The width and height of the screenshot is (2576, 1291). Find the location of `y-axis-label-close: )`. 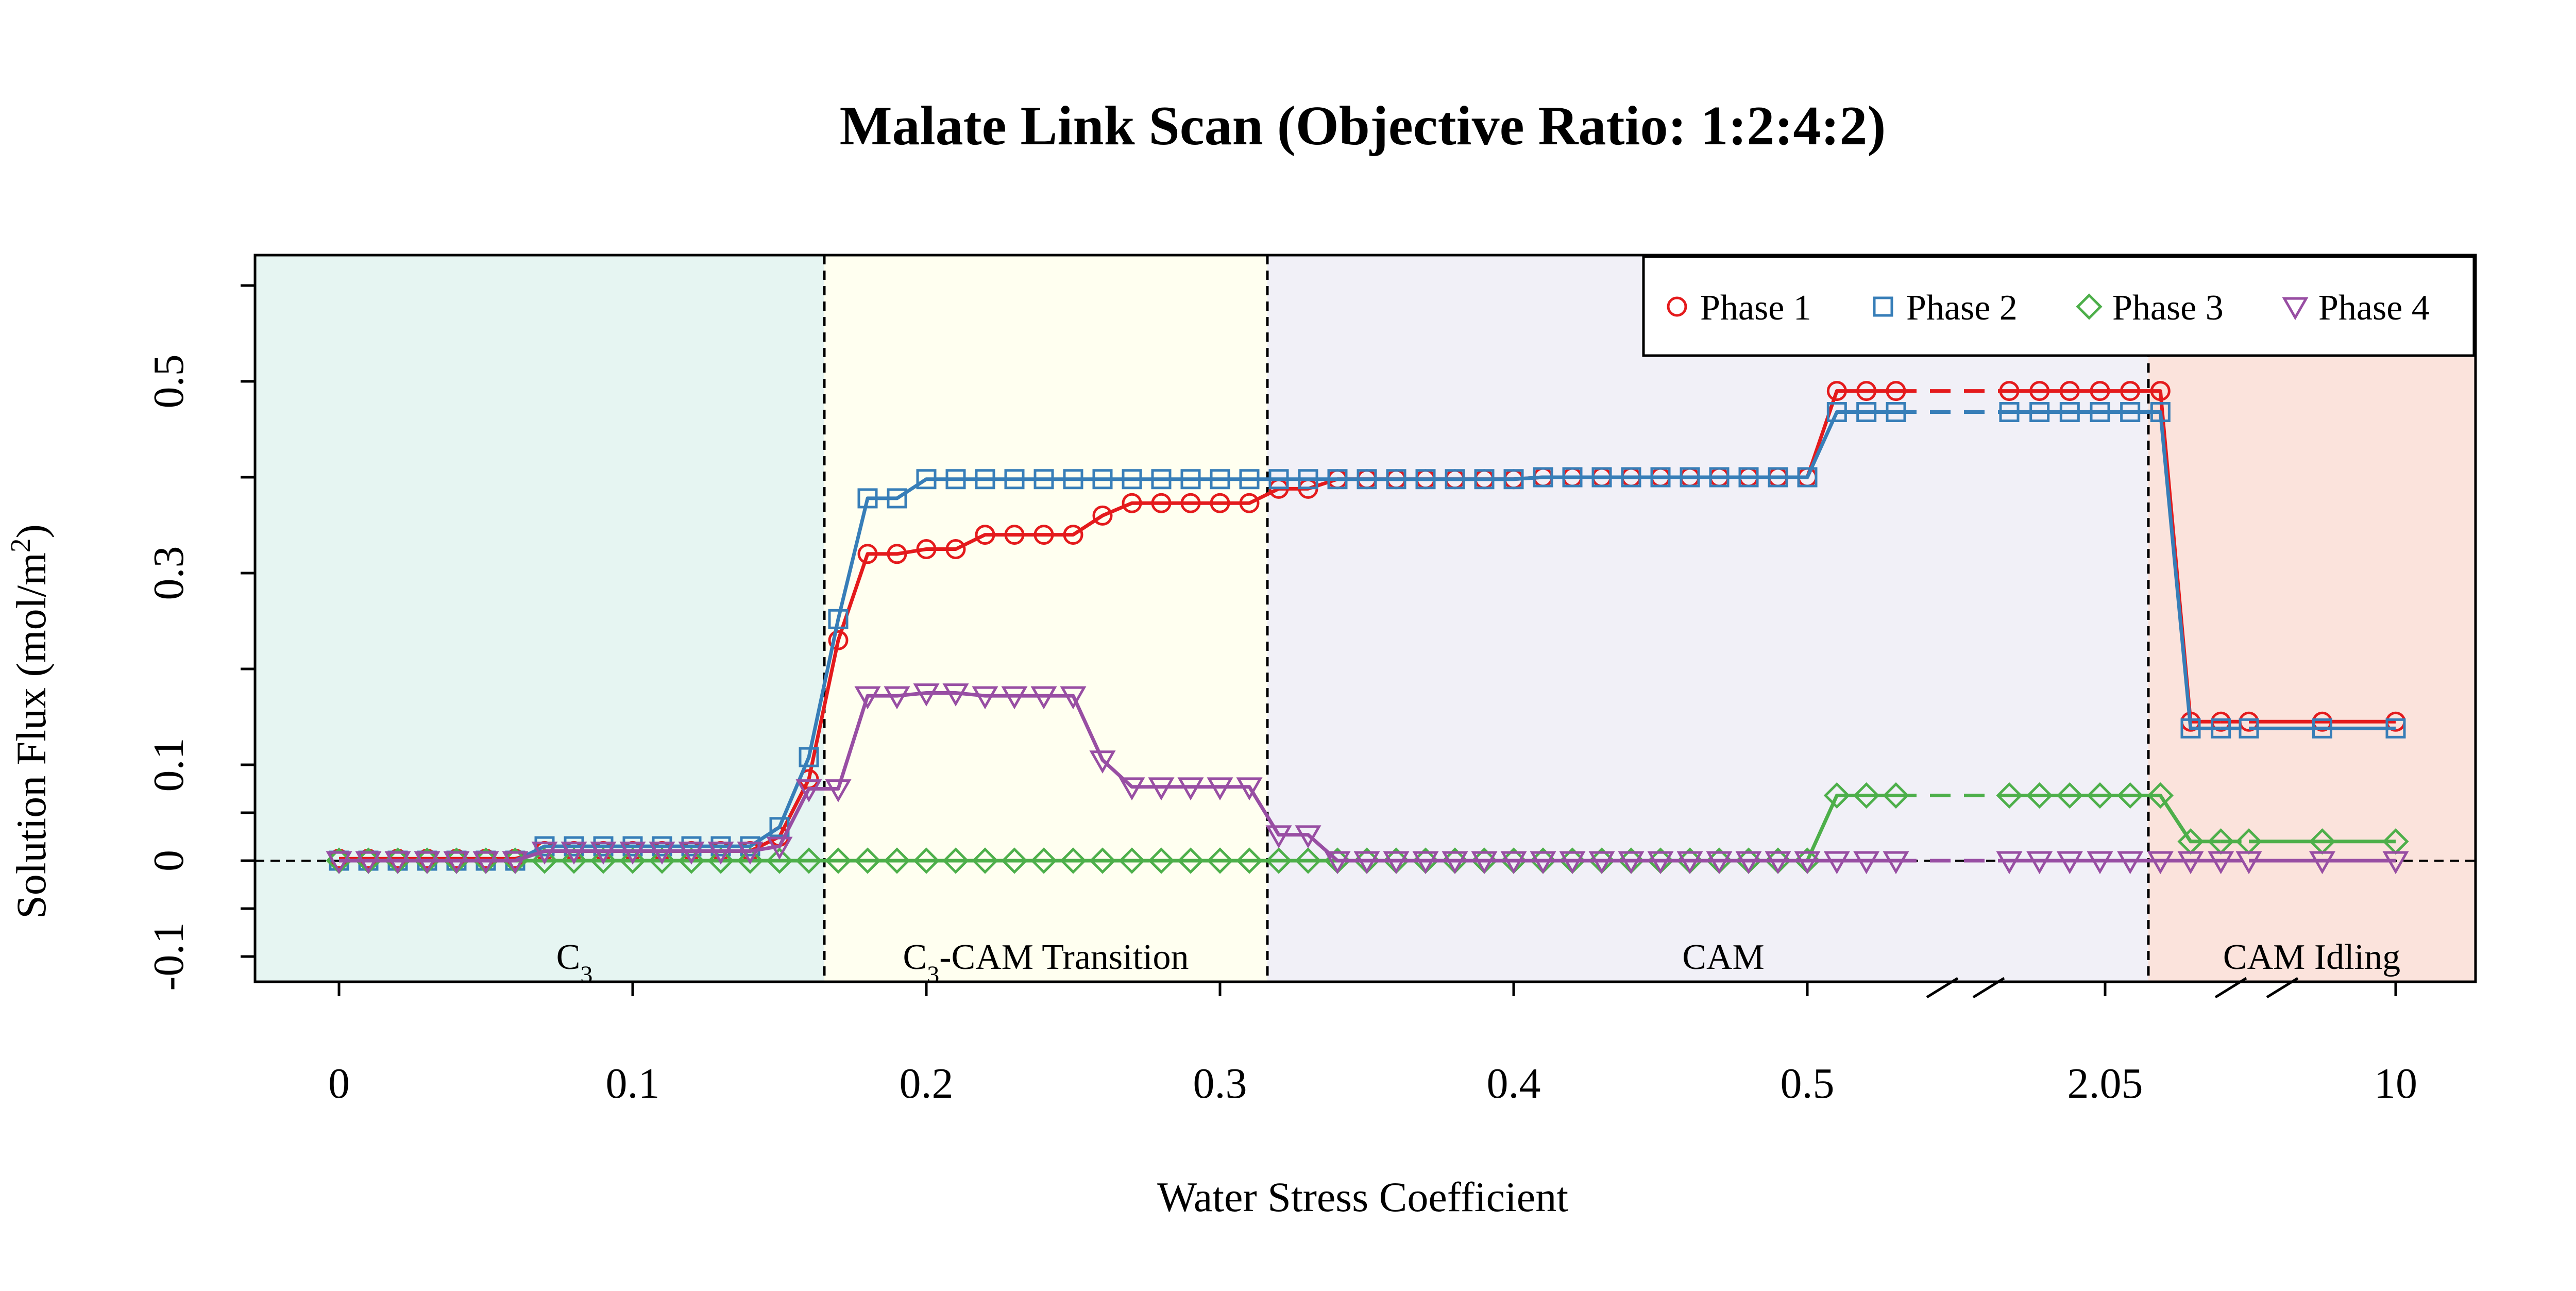

y-axis-label-close: ) is located at coordinates (31, 531).